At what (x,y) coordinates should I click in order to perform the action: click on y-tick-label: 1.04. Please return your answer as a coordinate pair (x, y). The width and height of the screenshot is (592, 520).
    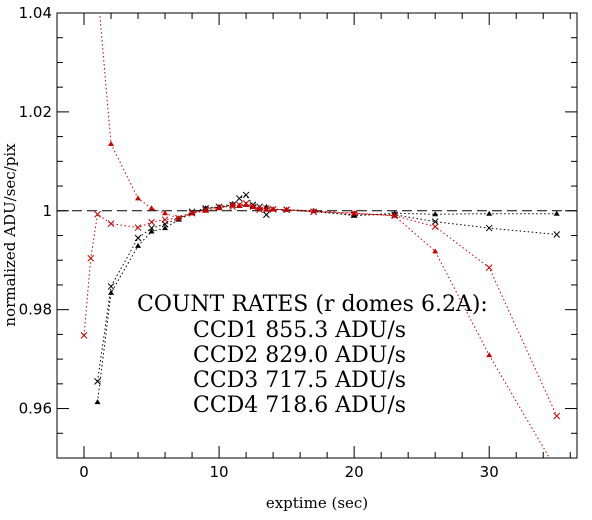
    Looking at the image, I should click on (35, 13).